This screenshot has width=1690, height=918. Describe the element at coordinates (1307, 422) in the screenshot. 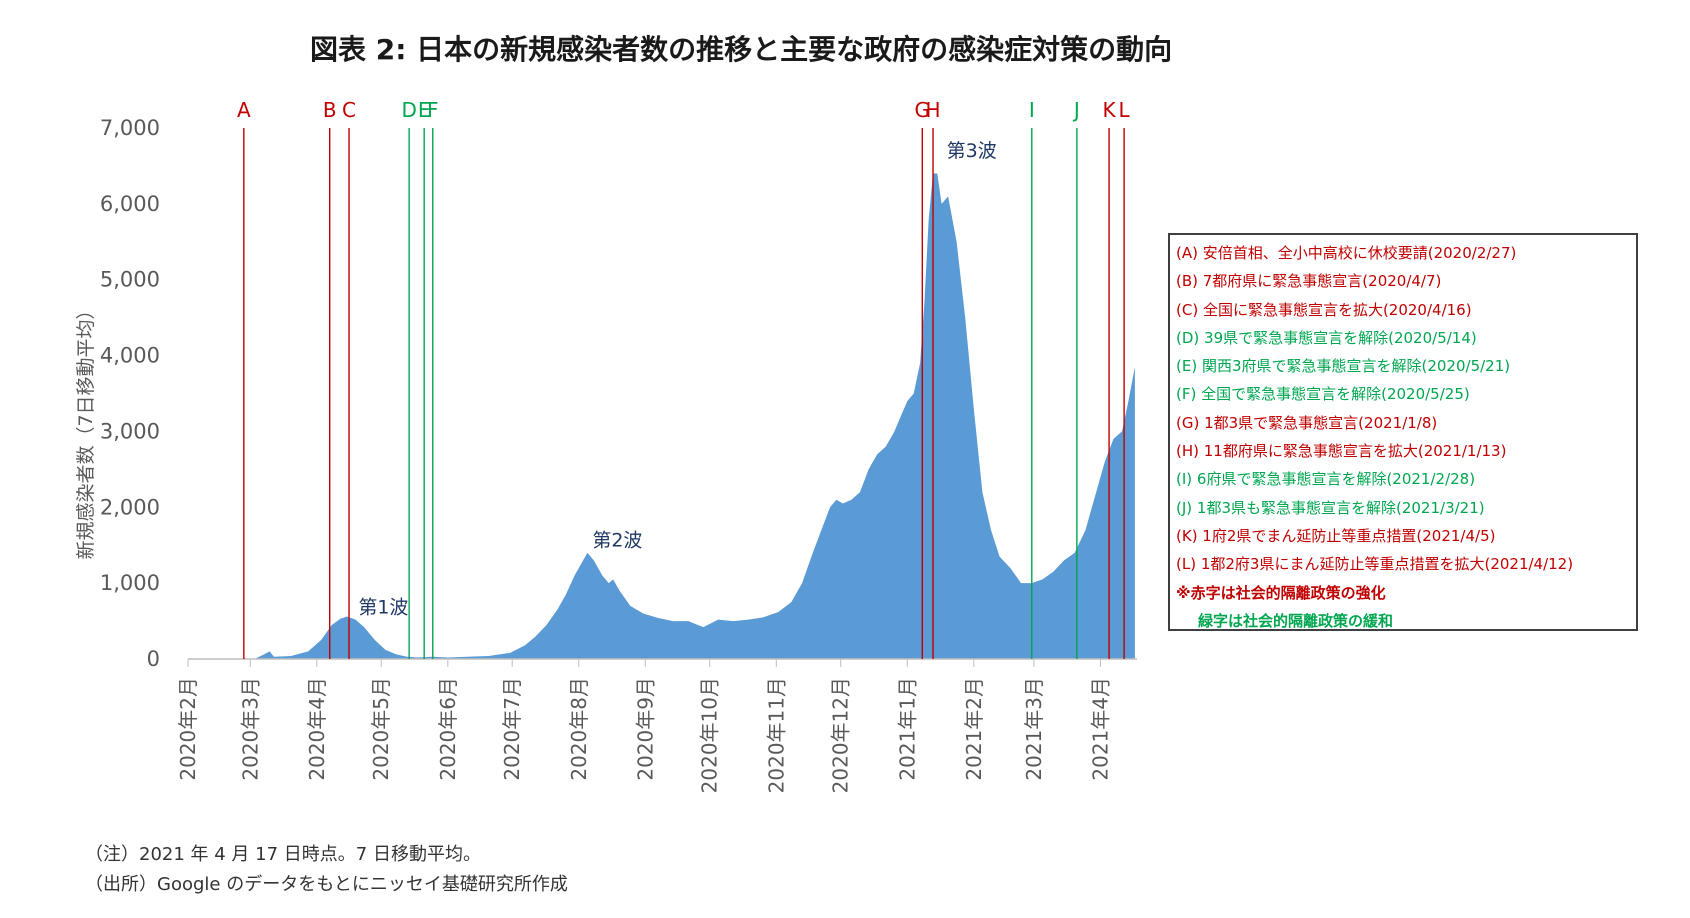

I see `legend-item: (G) 1都3県で緊急事態宣言(2021/1/8)` at that location.